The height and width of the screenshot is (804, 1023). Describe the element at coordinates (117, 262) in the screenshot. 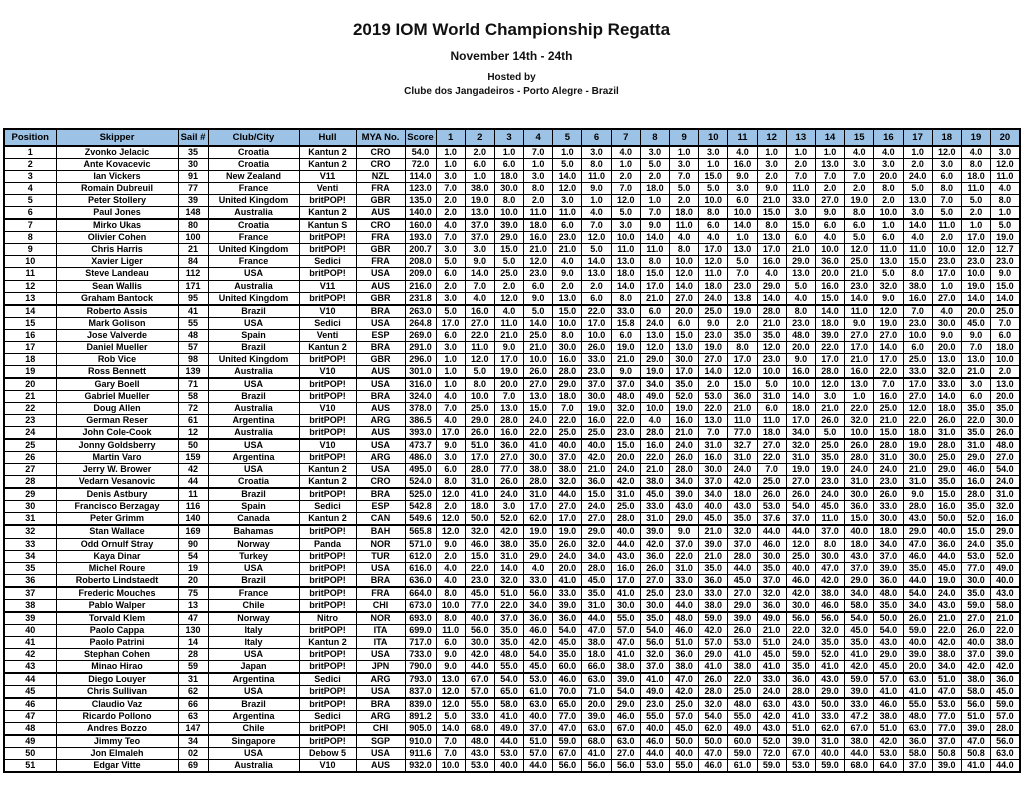

I see `skipper-cell: Xavier Liger` at that location.